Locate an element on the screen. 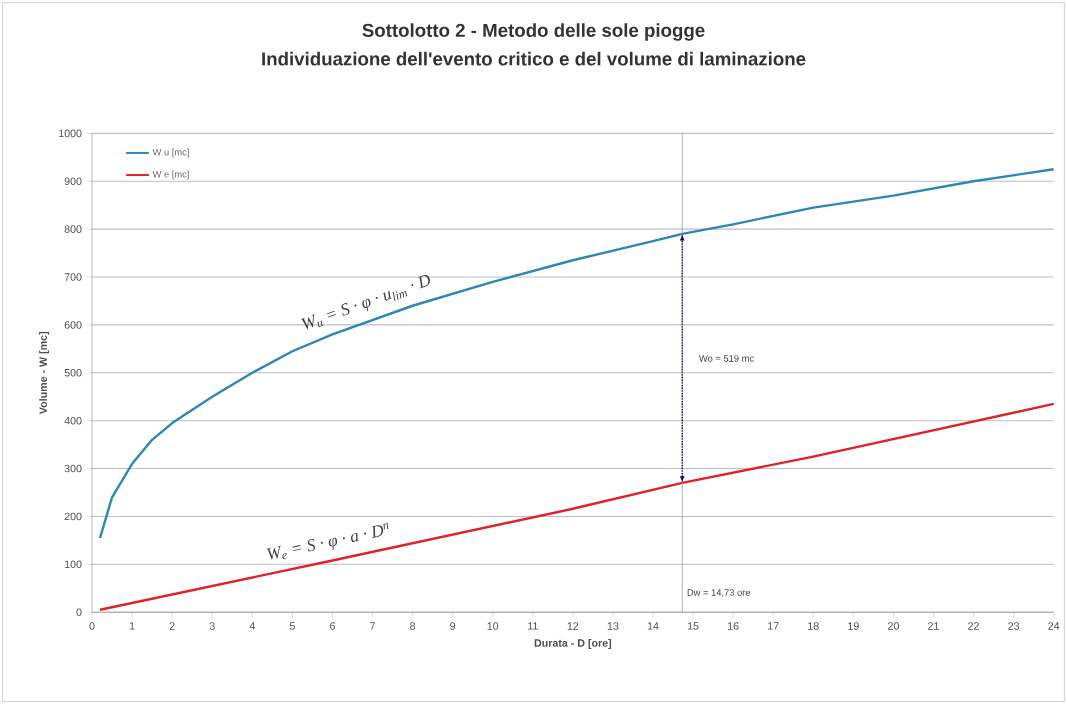 The image size is (1067, 704). ref-line-label: Dw = 14,73 ore is located at coordinates (719, 593).